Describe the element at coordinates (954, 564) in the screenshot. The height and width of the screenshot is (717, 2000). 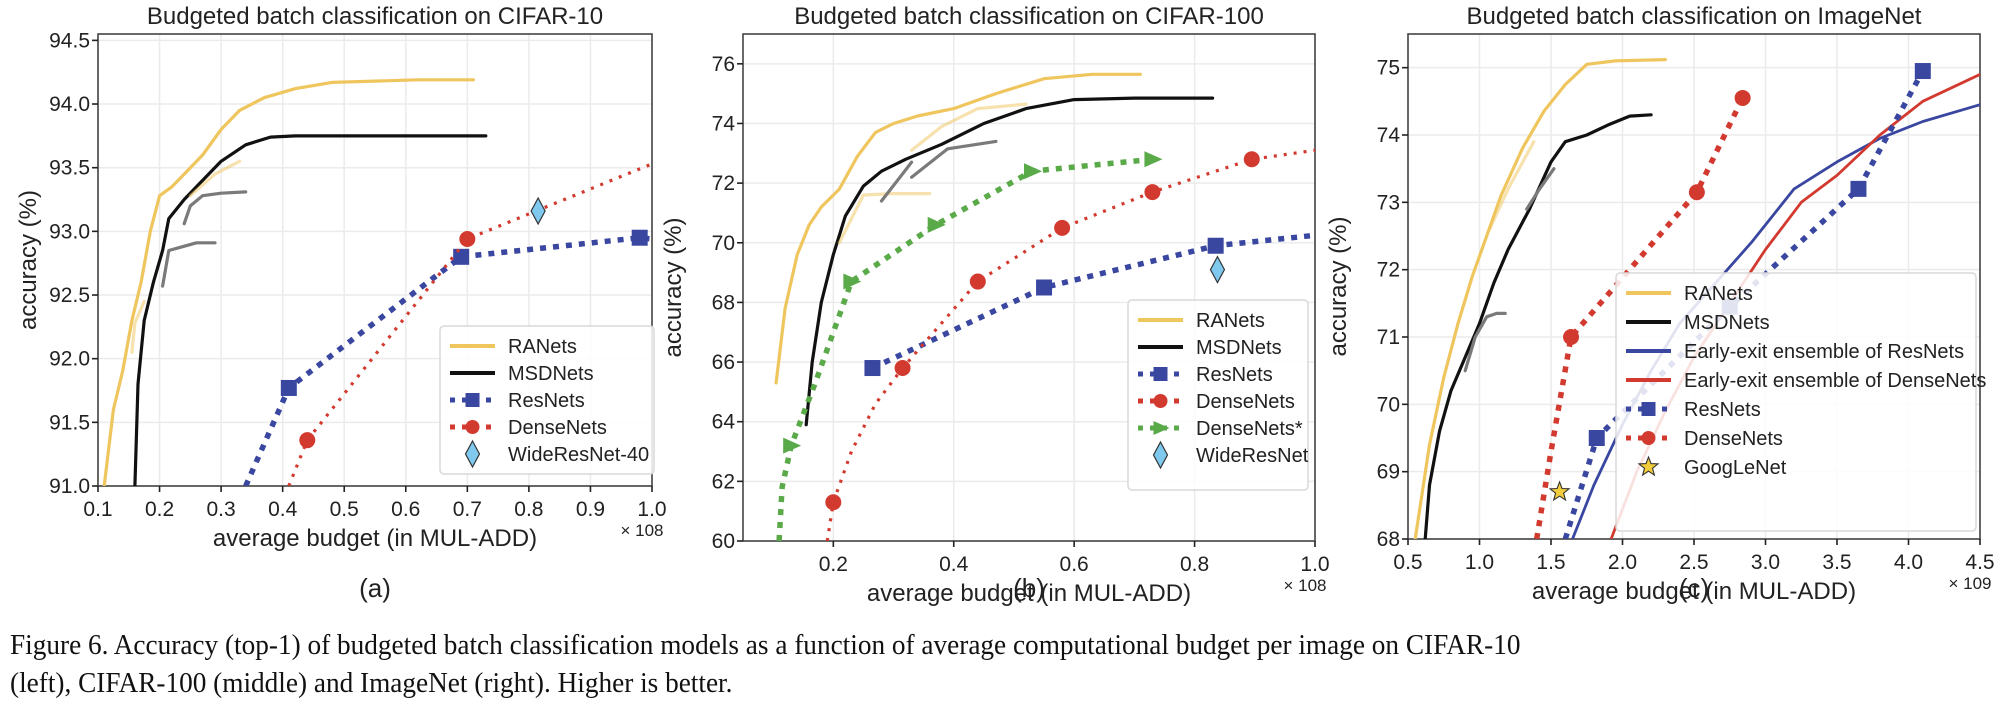
I see `x-tick-label: 0.4` at that location.